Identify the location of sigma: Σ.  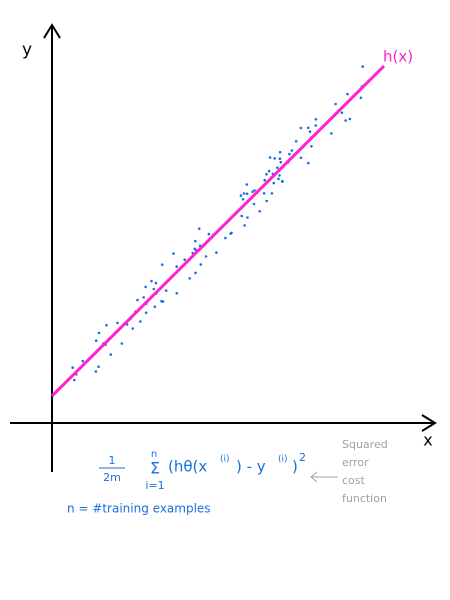
(155, 468).